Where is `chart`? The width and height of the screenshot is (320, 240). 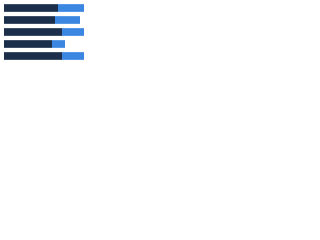 chart is located at coordinates (44, 32).